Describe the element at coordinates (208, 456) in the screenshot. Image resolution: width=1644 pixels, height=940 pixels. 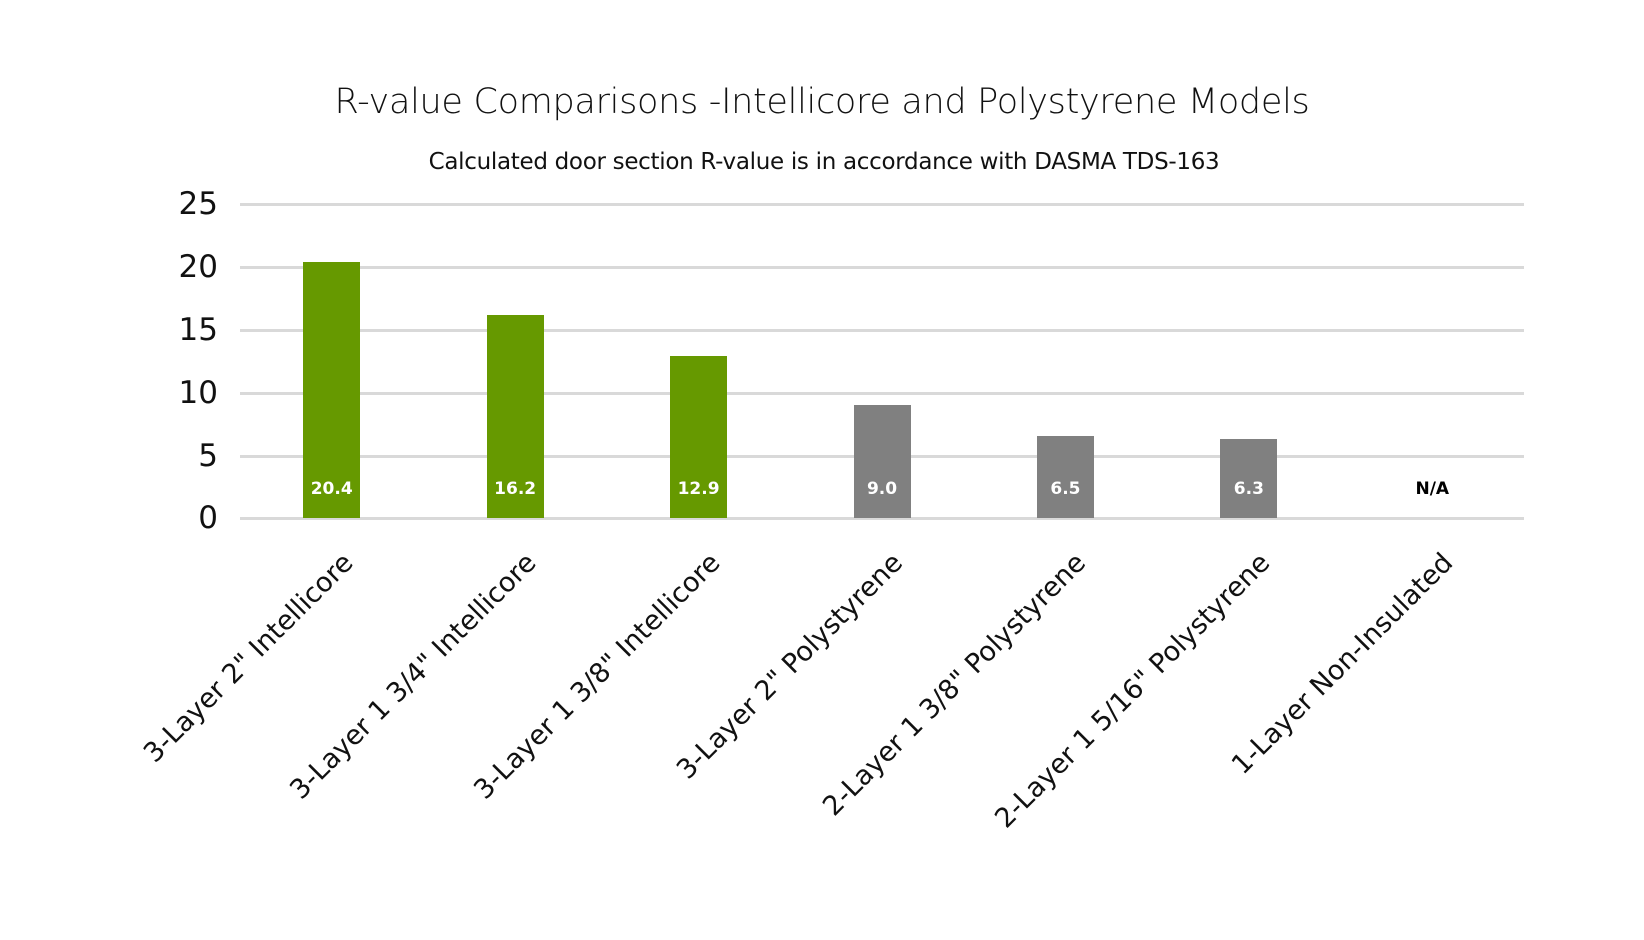
I see `y-tick-label: 5` at that location.